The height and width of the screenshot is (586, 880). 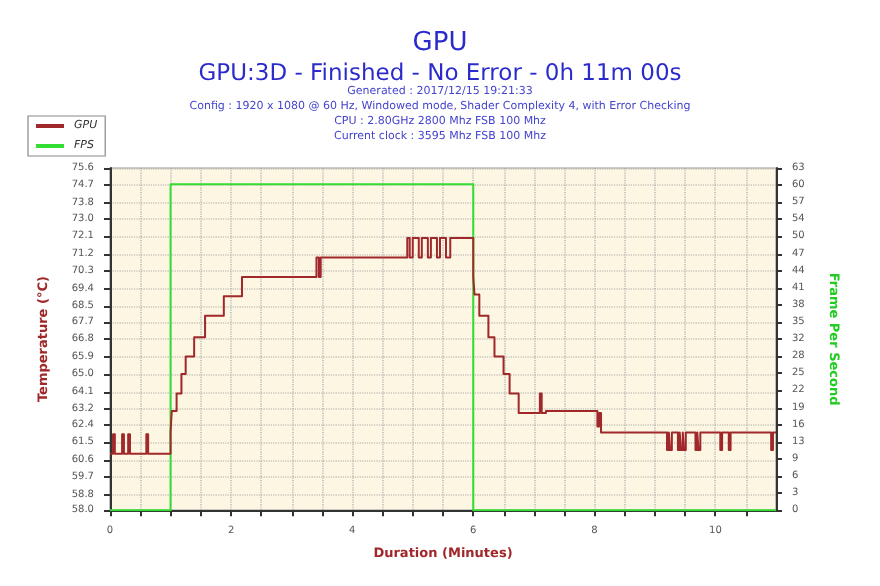 I want to click on chart-title: GPU, so click(x=440, y=43).